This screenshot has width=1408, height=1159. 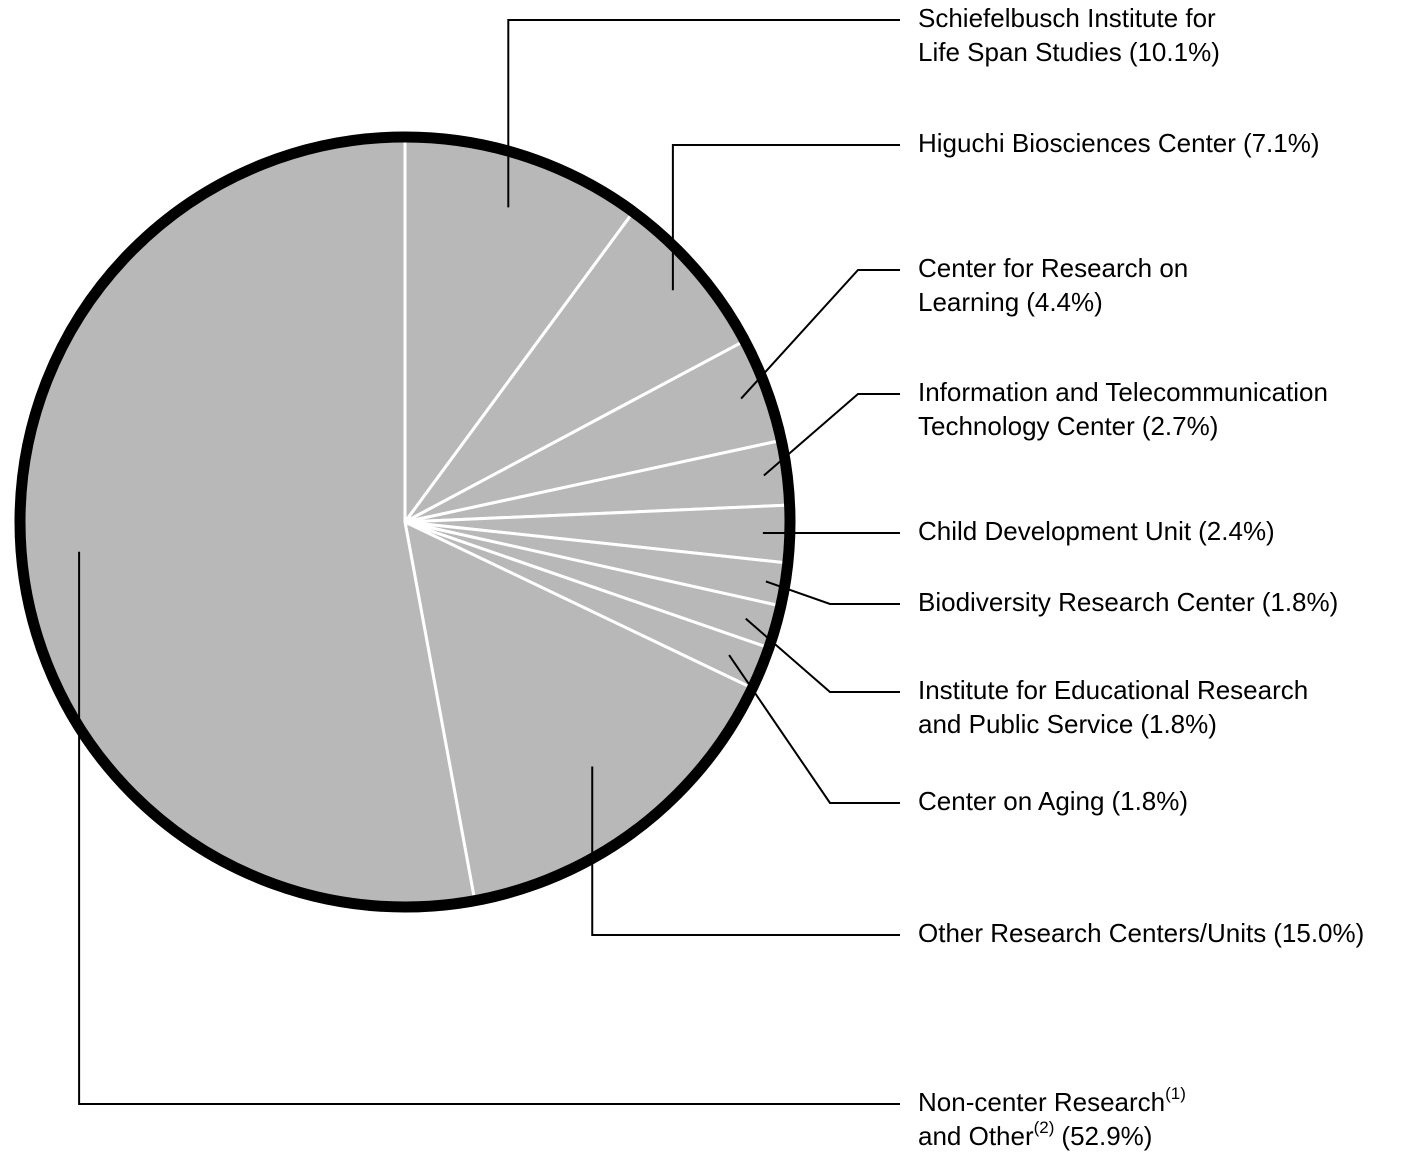 What do you see at coordinates (1106, 1136) in the screenshot?
I see `value-label: (52.9%)` at bounding box center [1106, 1136].